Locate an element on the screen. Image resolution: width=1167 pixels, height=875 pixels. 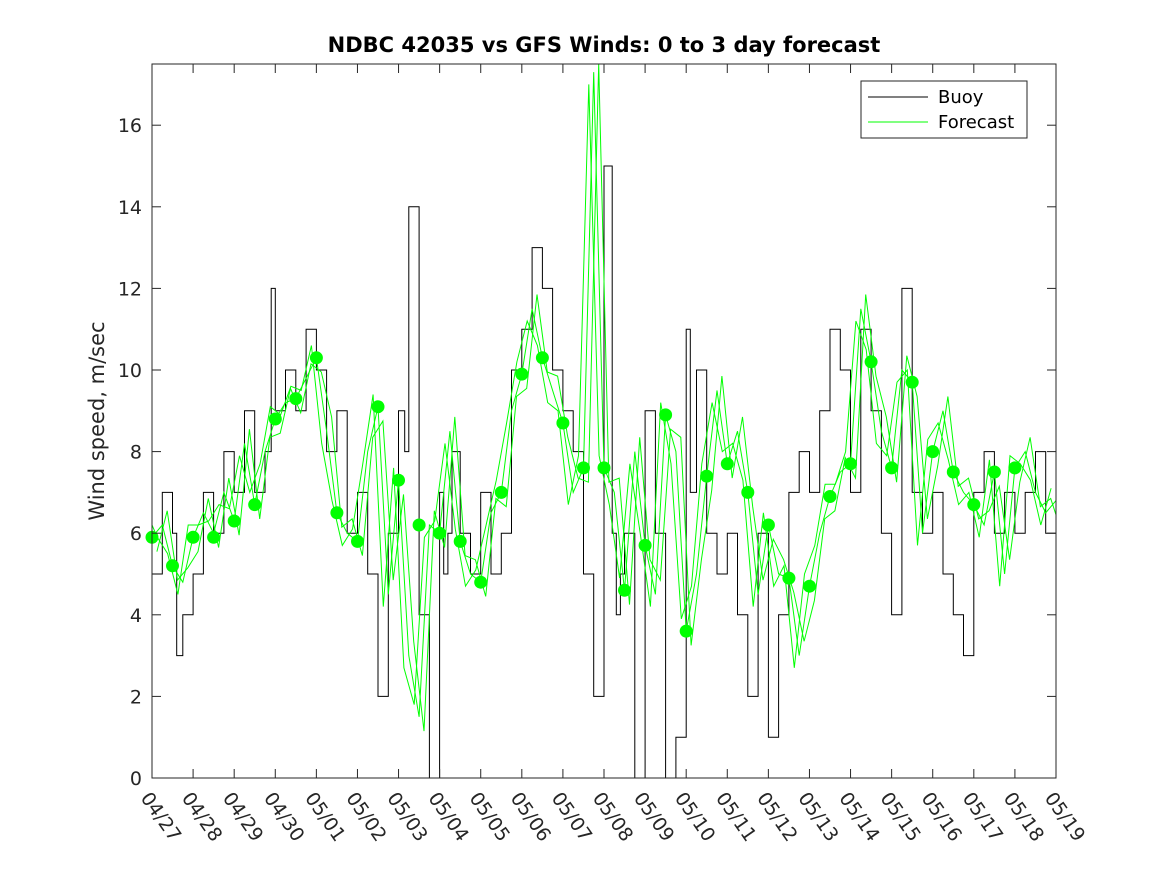
legend-box is located at coordinates (944, 109).